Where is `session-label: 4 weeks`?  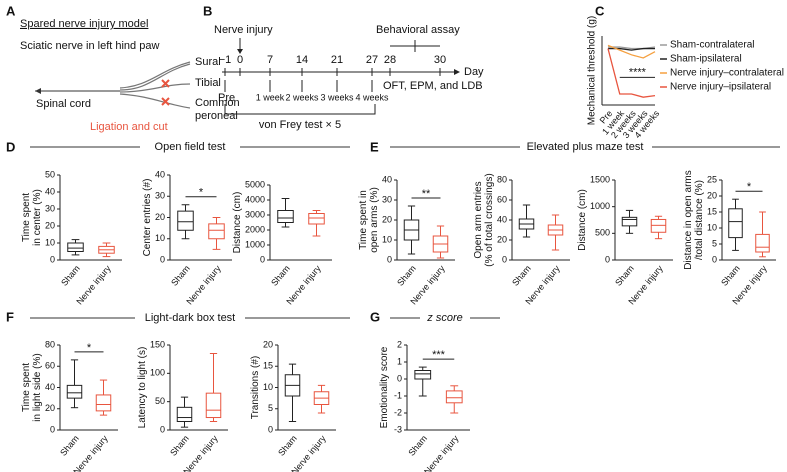
session-label: 4 weeks is located at coordinates (372, 97).